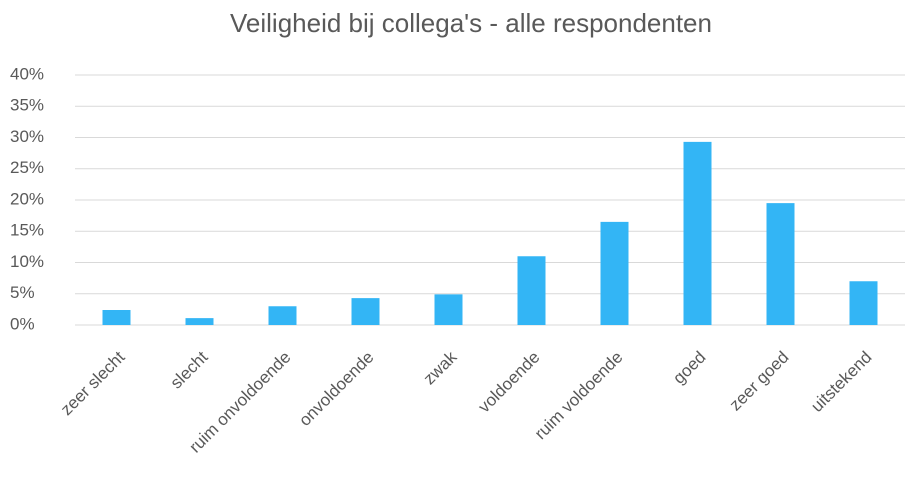 Image resolution: width=912 pixels, height=489 pixels. I want to click on y-tick-label: 0%, so click(22, 323).